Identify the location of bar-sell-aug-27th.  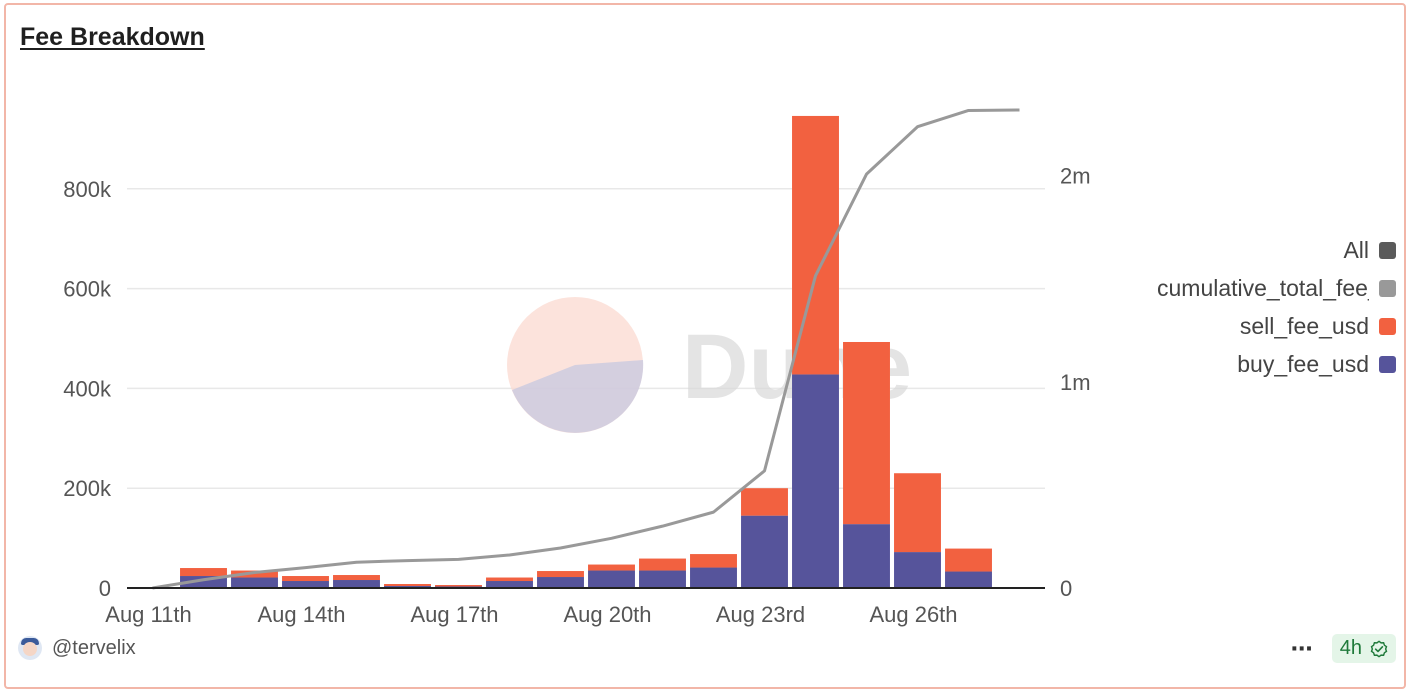
(968, 560).